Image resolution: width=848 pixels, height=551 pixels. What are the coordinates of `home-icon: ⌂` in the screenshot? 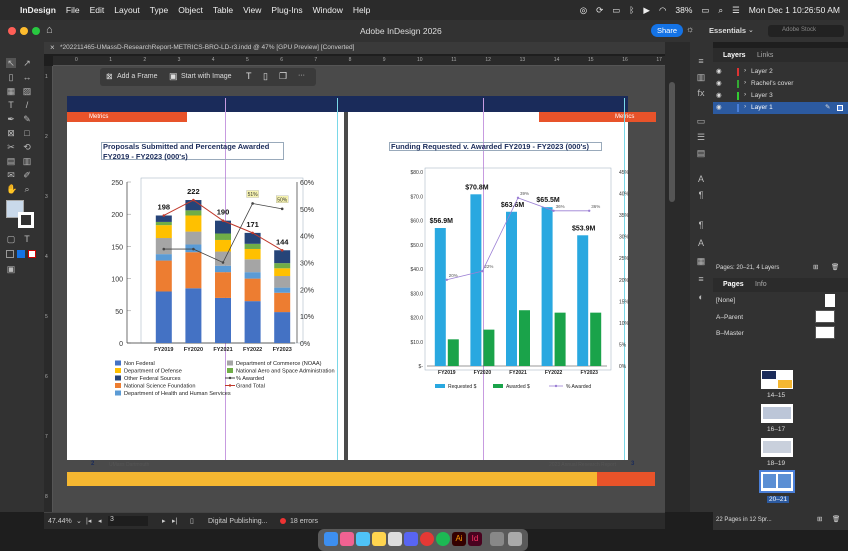 It's located at (49, 30).